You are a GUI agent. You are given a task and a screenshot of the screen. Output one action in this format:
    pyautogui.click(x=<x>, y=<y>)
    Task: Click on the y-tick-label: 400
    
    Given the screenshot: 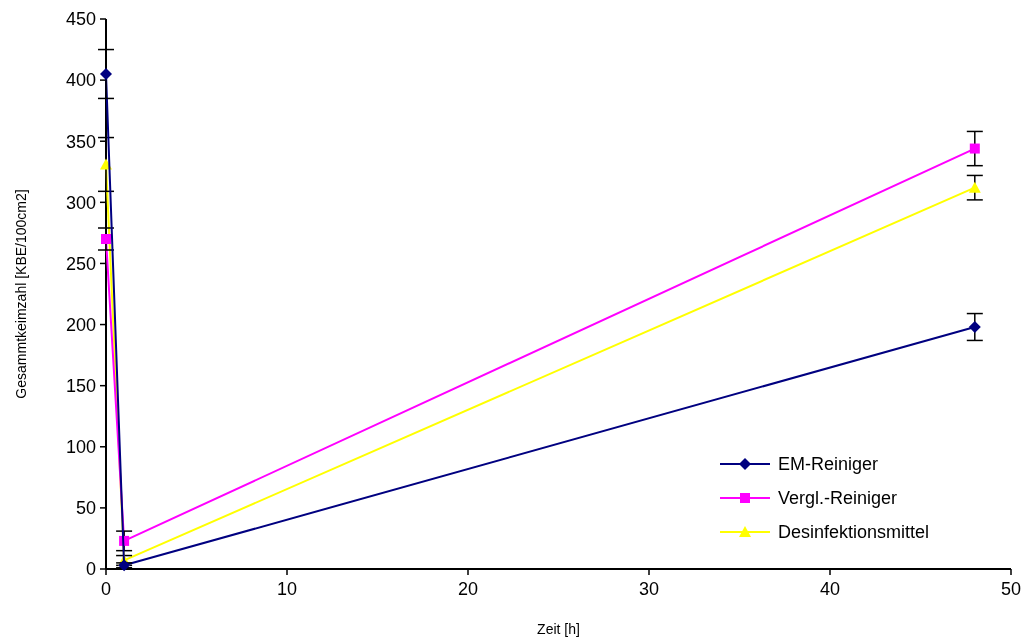 What is the action you would take?
    pyautogui.click(x=80, y=80)
    